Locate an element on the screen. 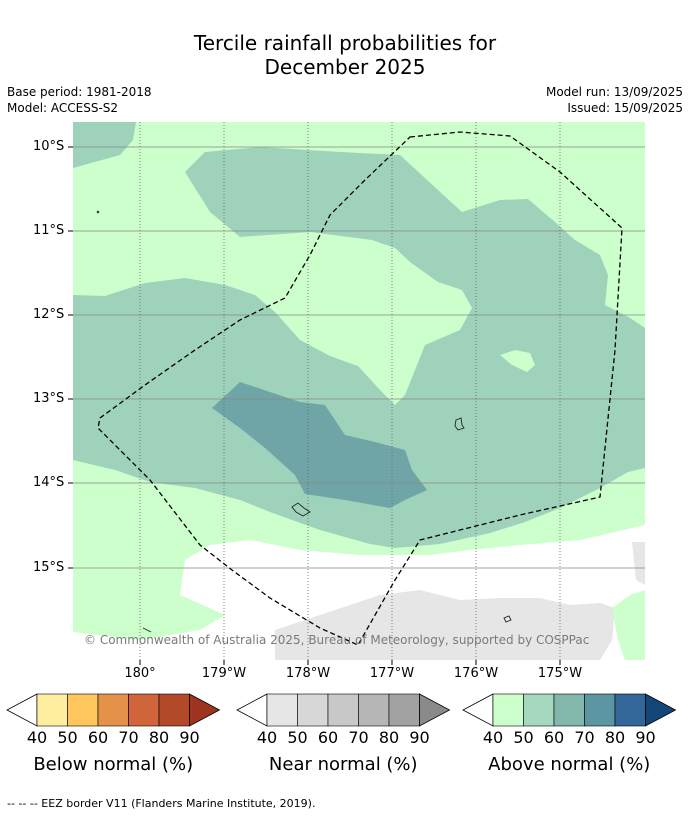 The height and width of the screenshot is (816, 690). model-name: Model: ACCESS-S2 is located at coordinates (63, 108).